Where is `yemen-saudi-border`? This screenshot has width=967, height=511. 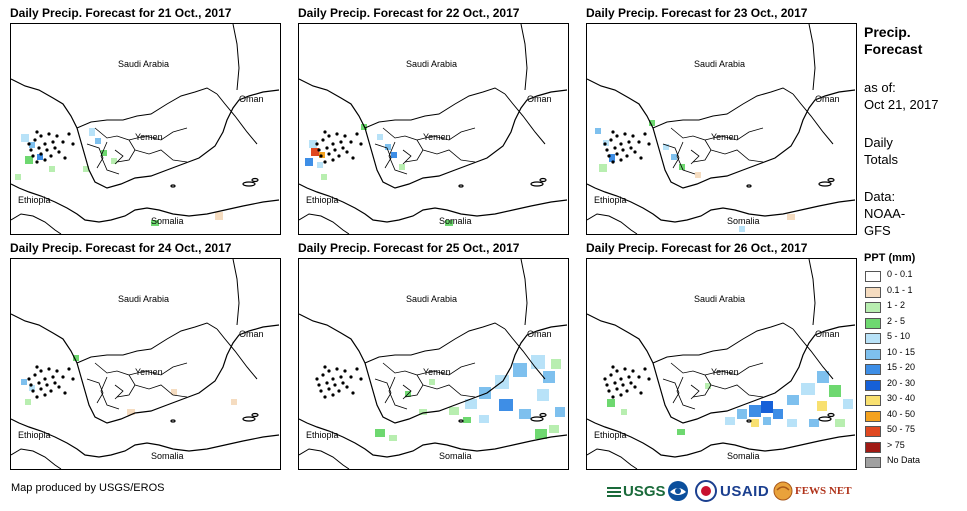 yemen-saudi-border is located at coordinates (723, 343).